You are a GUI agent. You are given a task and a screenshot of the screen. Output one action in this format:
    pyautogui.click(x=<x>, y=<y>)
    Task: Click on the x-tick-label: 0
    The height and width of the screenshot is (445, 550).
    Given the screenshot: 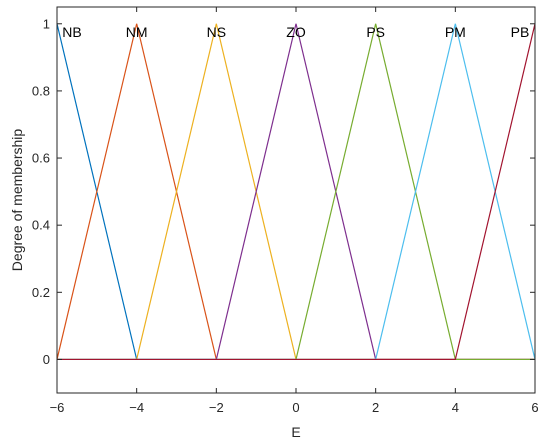 What is the action you would take?
    pyautogui.click(x=295, y=407)
    